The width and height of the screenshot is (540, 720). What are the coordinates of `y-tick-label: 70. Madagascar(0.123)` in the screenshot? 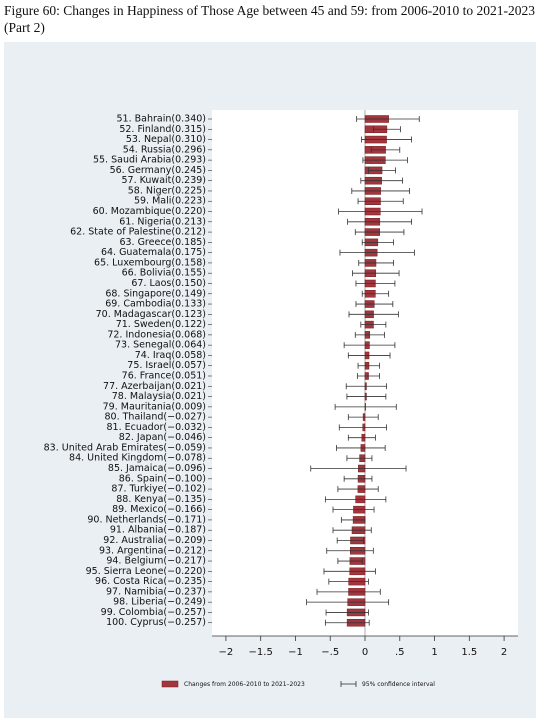 It's located at (151, 314).